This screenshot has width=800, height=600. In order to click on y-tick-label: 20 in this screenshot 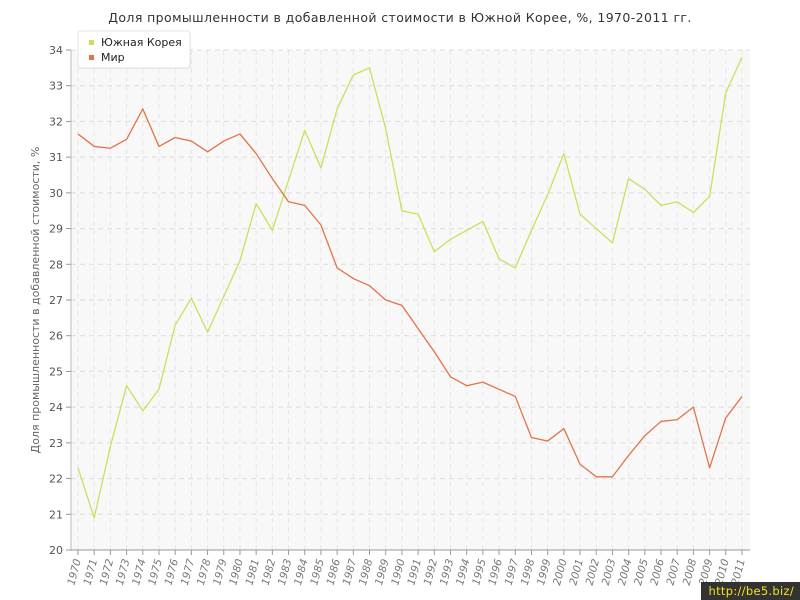, I will do `click(56, 550)`.